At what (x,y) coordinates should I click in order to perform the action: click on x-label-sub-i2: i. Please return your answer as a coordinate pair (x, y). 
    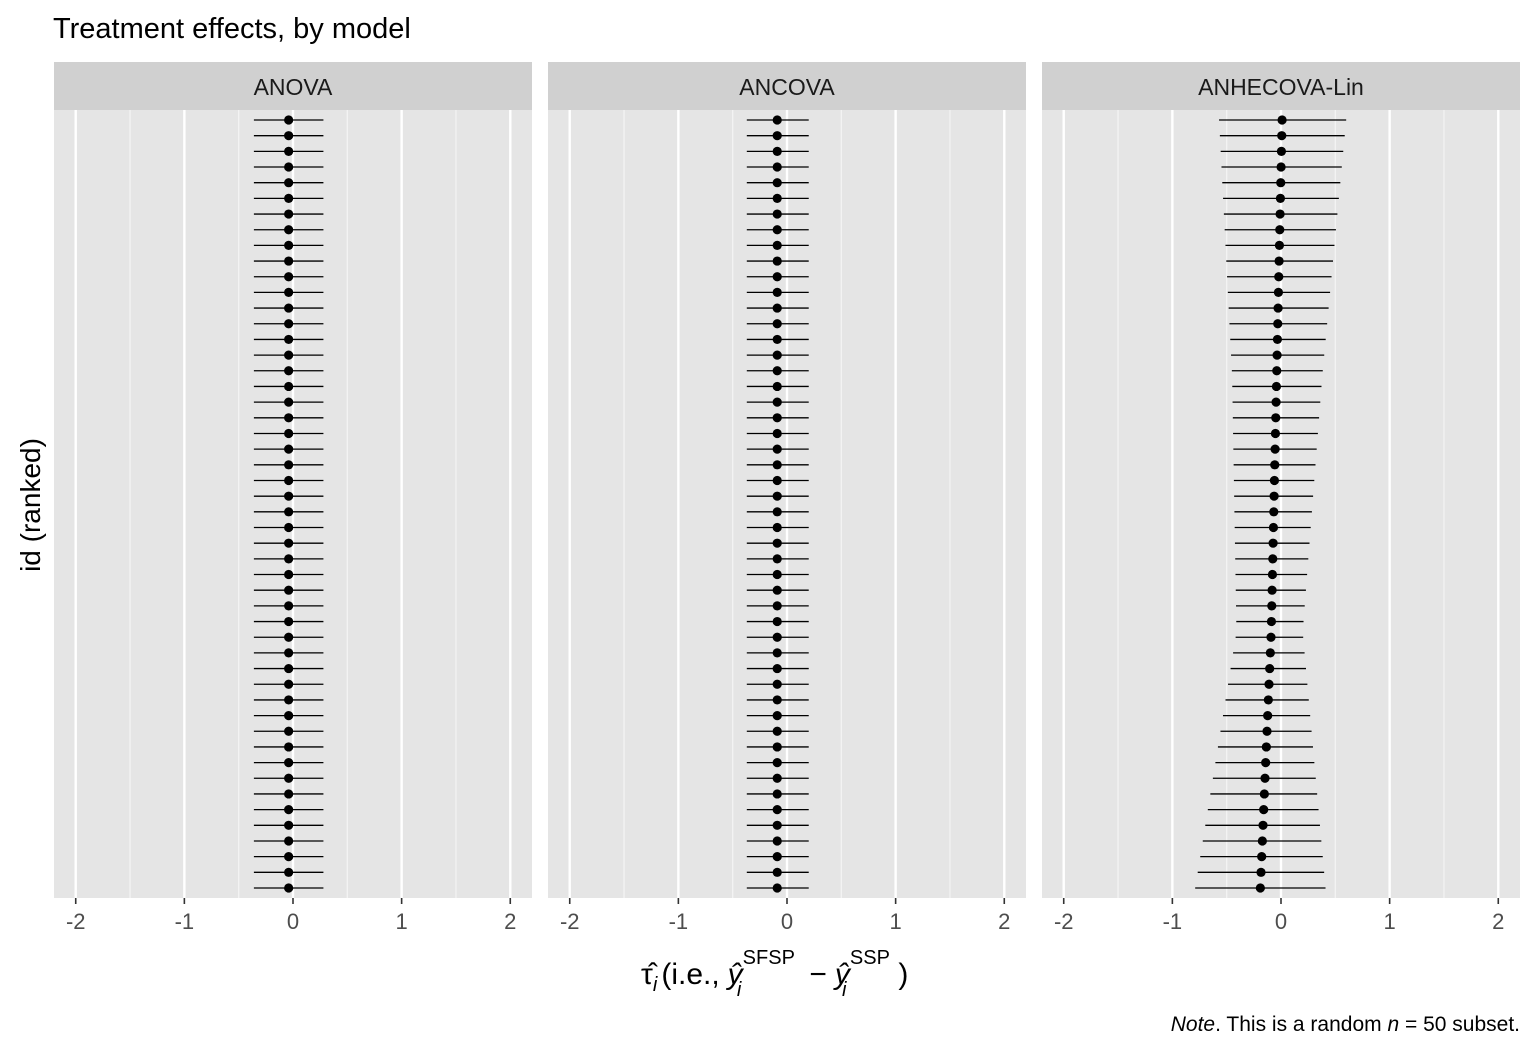
    Looking at the image, I should click on (739, 990).